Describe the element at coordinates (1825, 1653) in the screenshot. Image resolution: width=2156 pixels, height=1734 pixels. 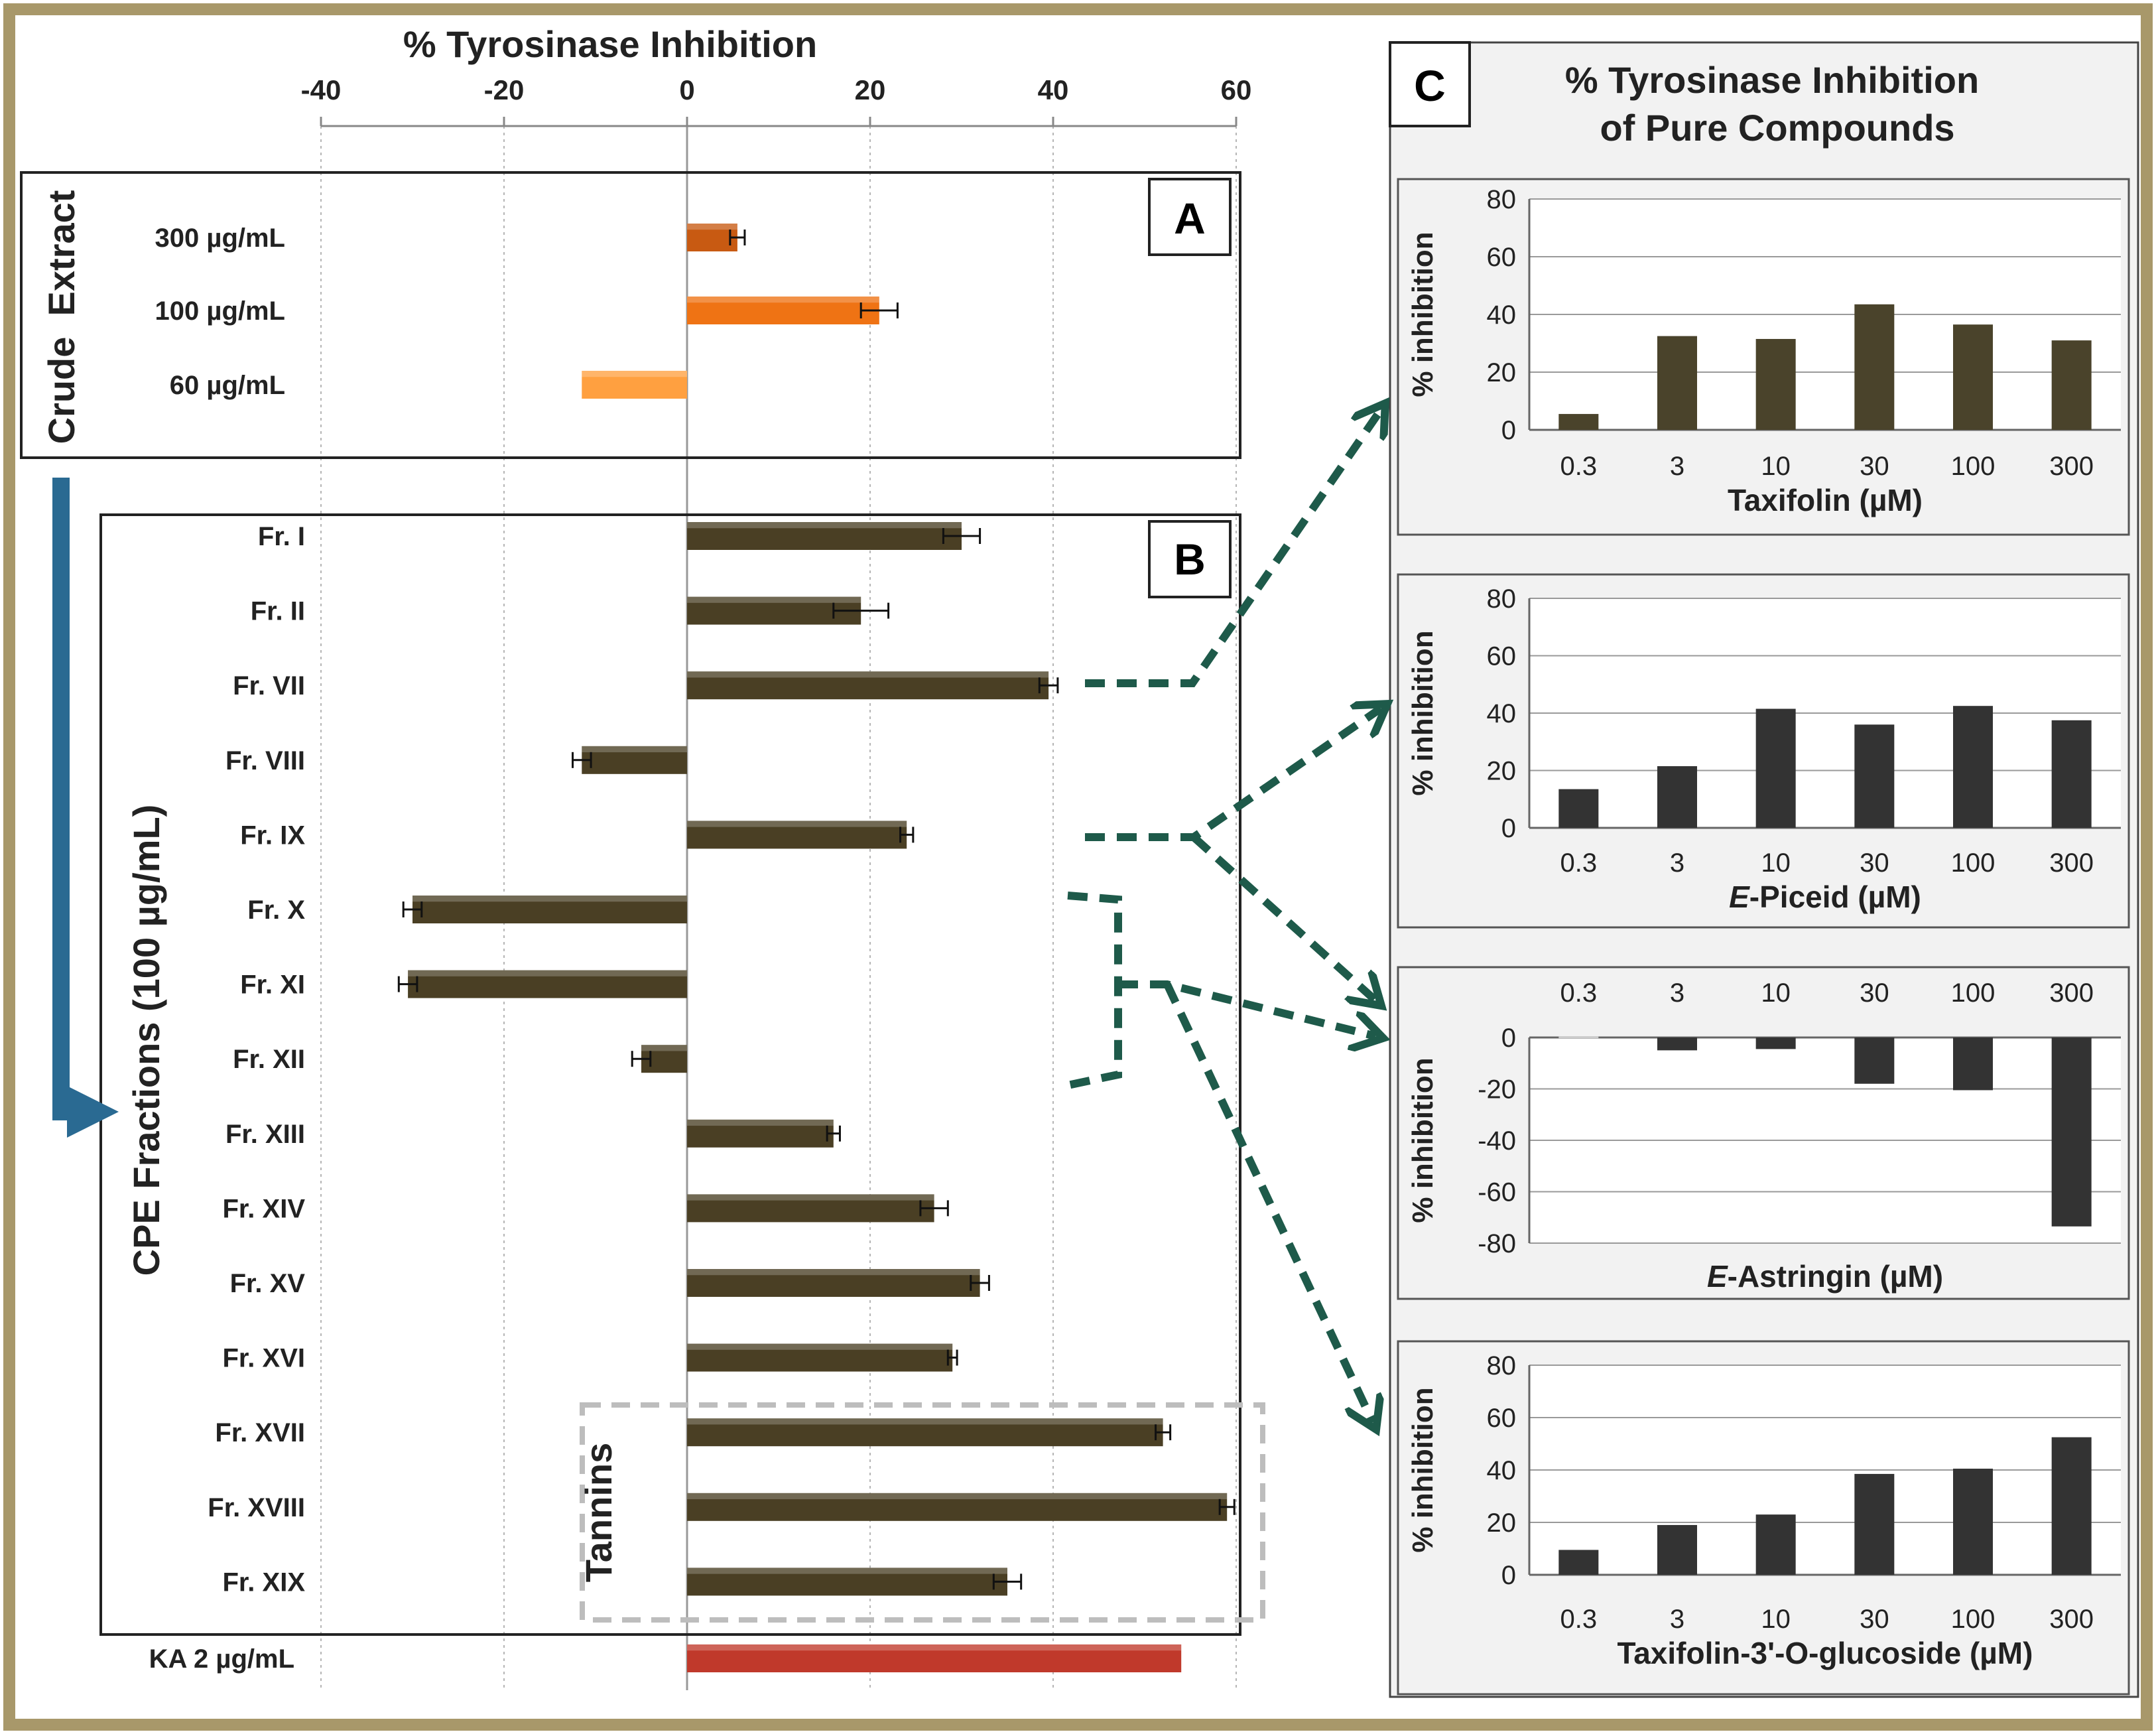
I see `x-axis-label: Taxifolin-3'-O-glucoside (µM)` at that location.